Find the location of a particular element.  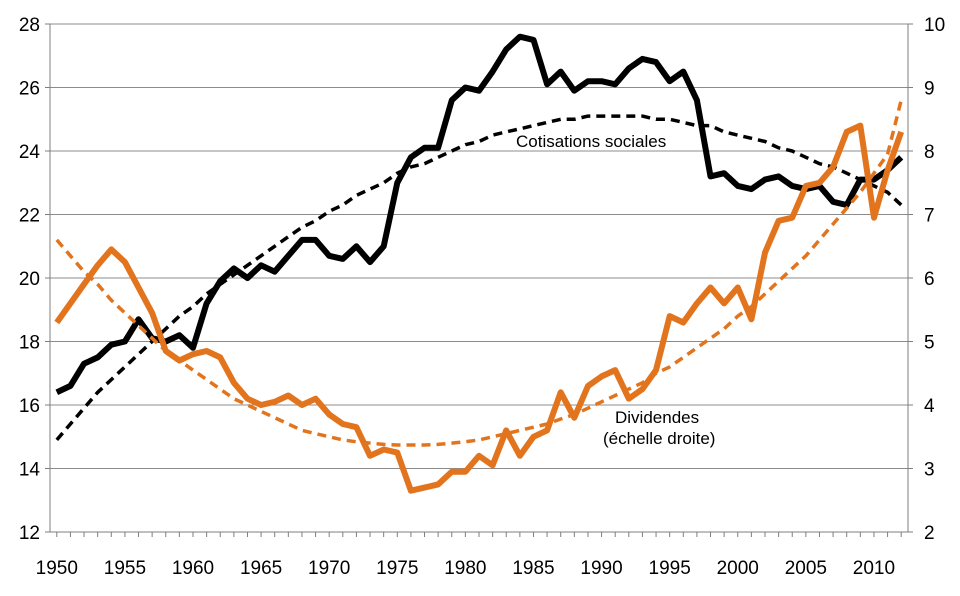

left-tick-label: 20 is located at coordinates (29, 279).